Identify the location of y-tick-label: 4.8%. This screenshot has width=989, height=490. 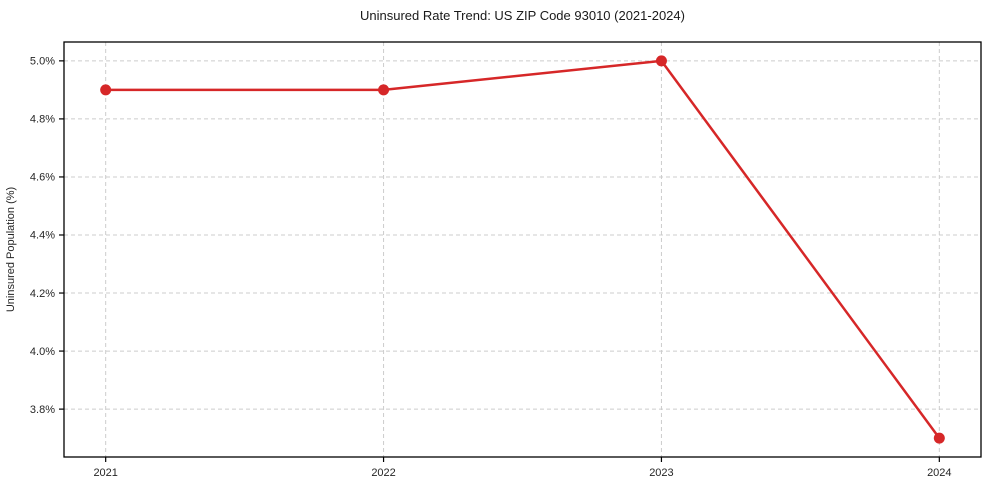
(42, 120).